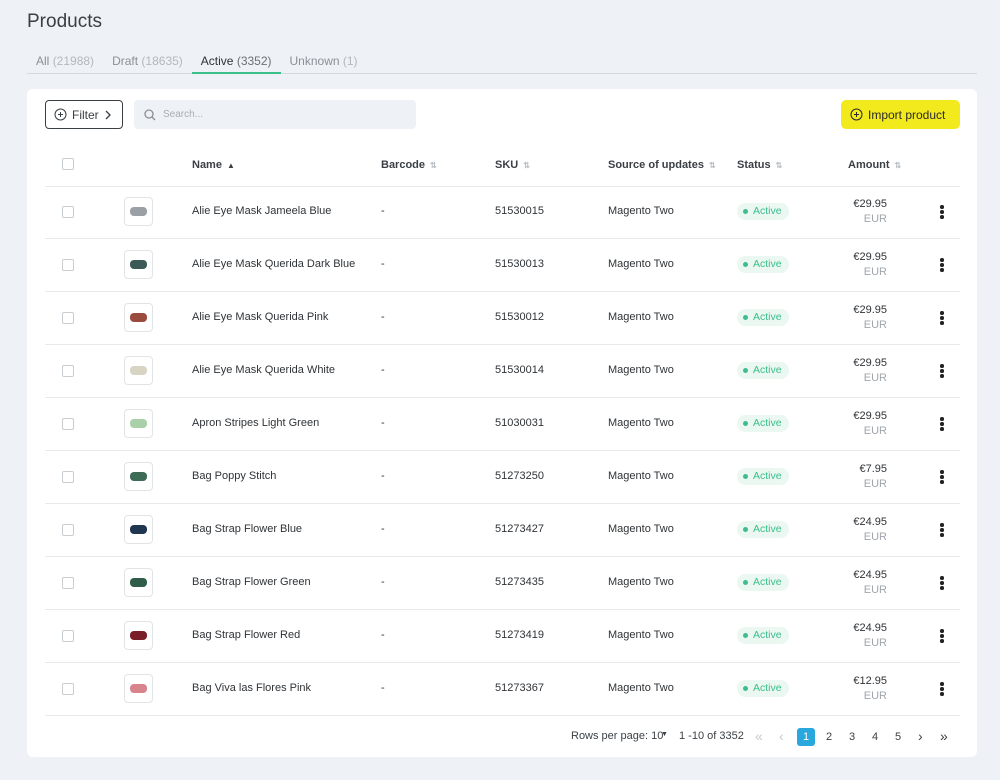 This screenshot has width=1000, height=780. I want to click on column-header: Name ▲, so click(213, 165).